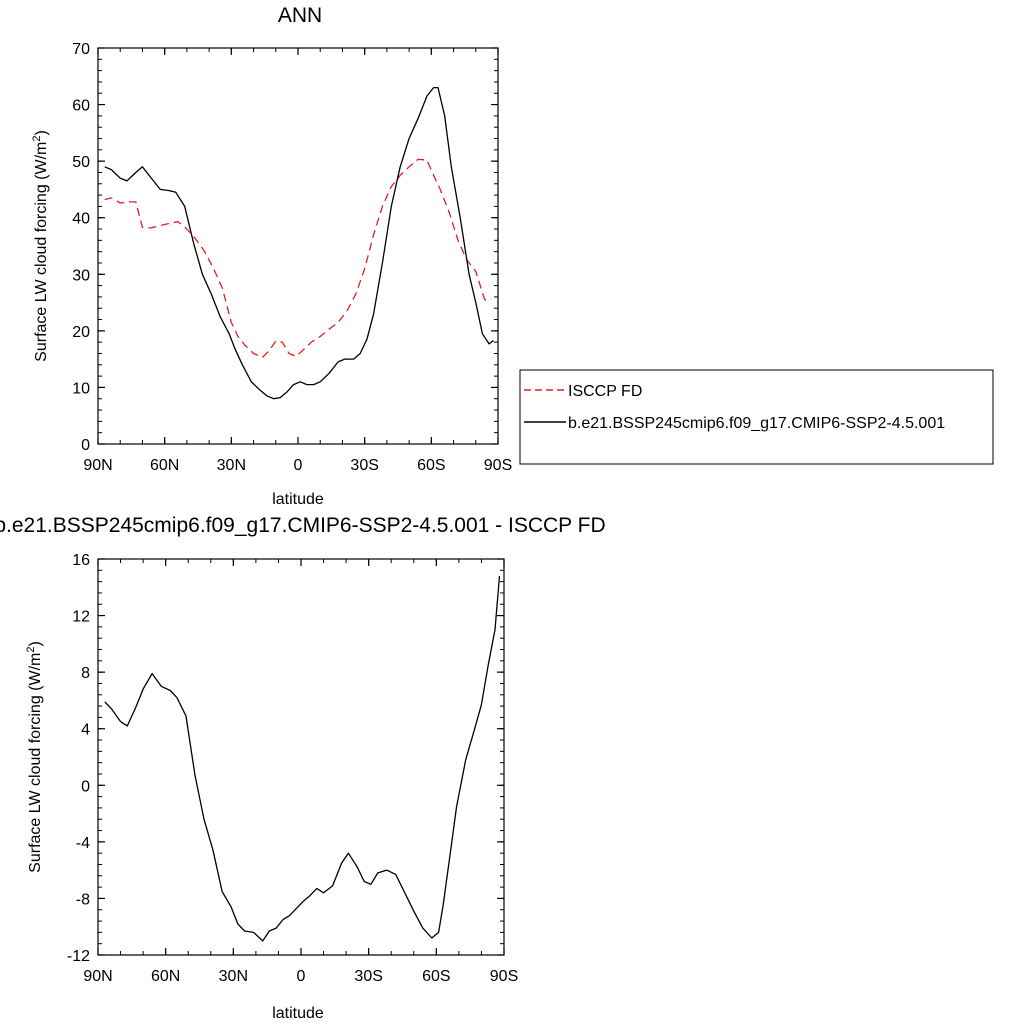  I want to click on bottom-x-tick-label: 30N, so click(233, 976).